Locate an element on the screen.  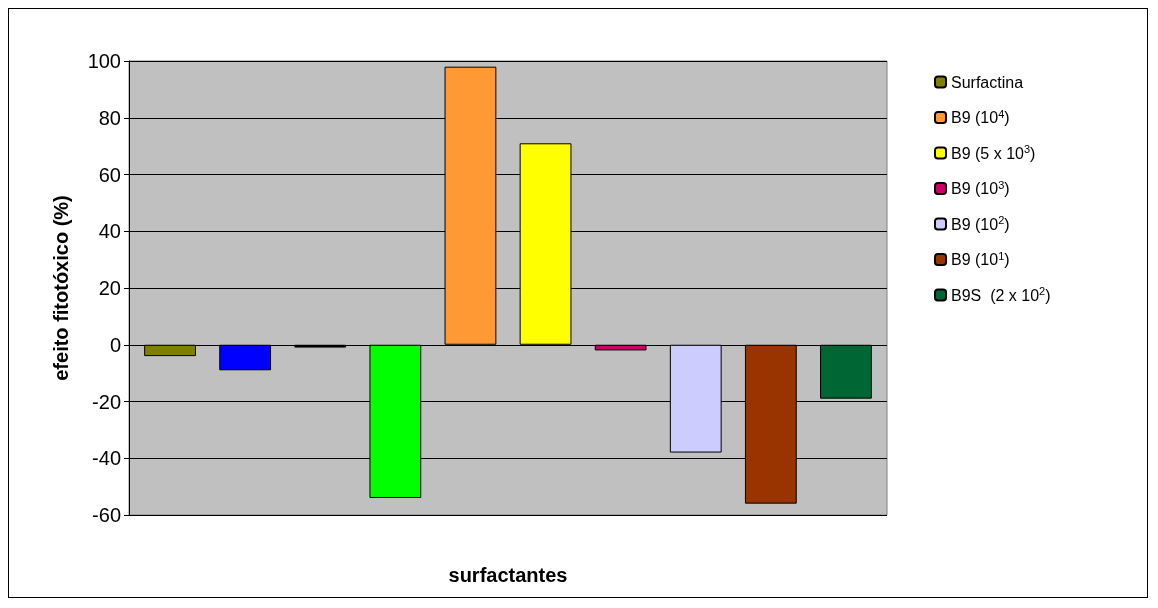
y-axis-title: efeito fitotóxico (%) is located at coordinates (61, 288).